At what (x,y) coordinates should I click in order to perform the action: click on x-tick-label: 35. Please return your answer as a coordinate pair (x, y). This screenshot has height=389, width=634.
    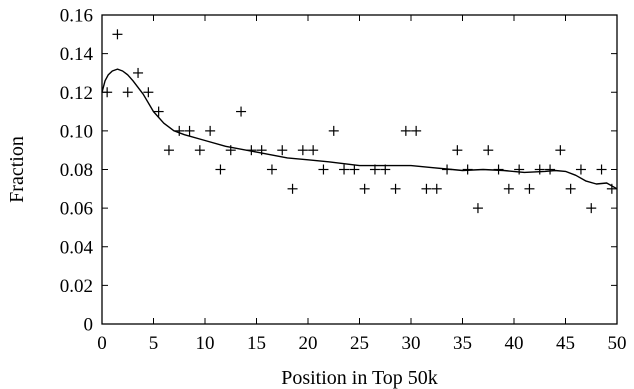
    Looking at the image, I should click on (462, 343).